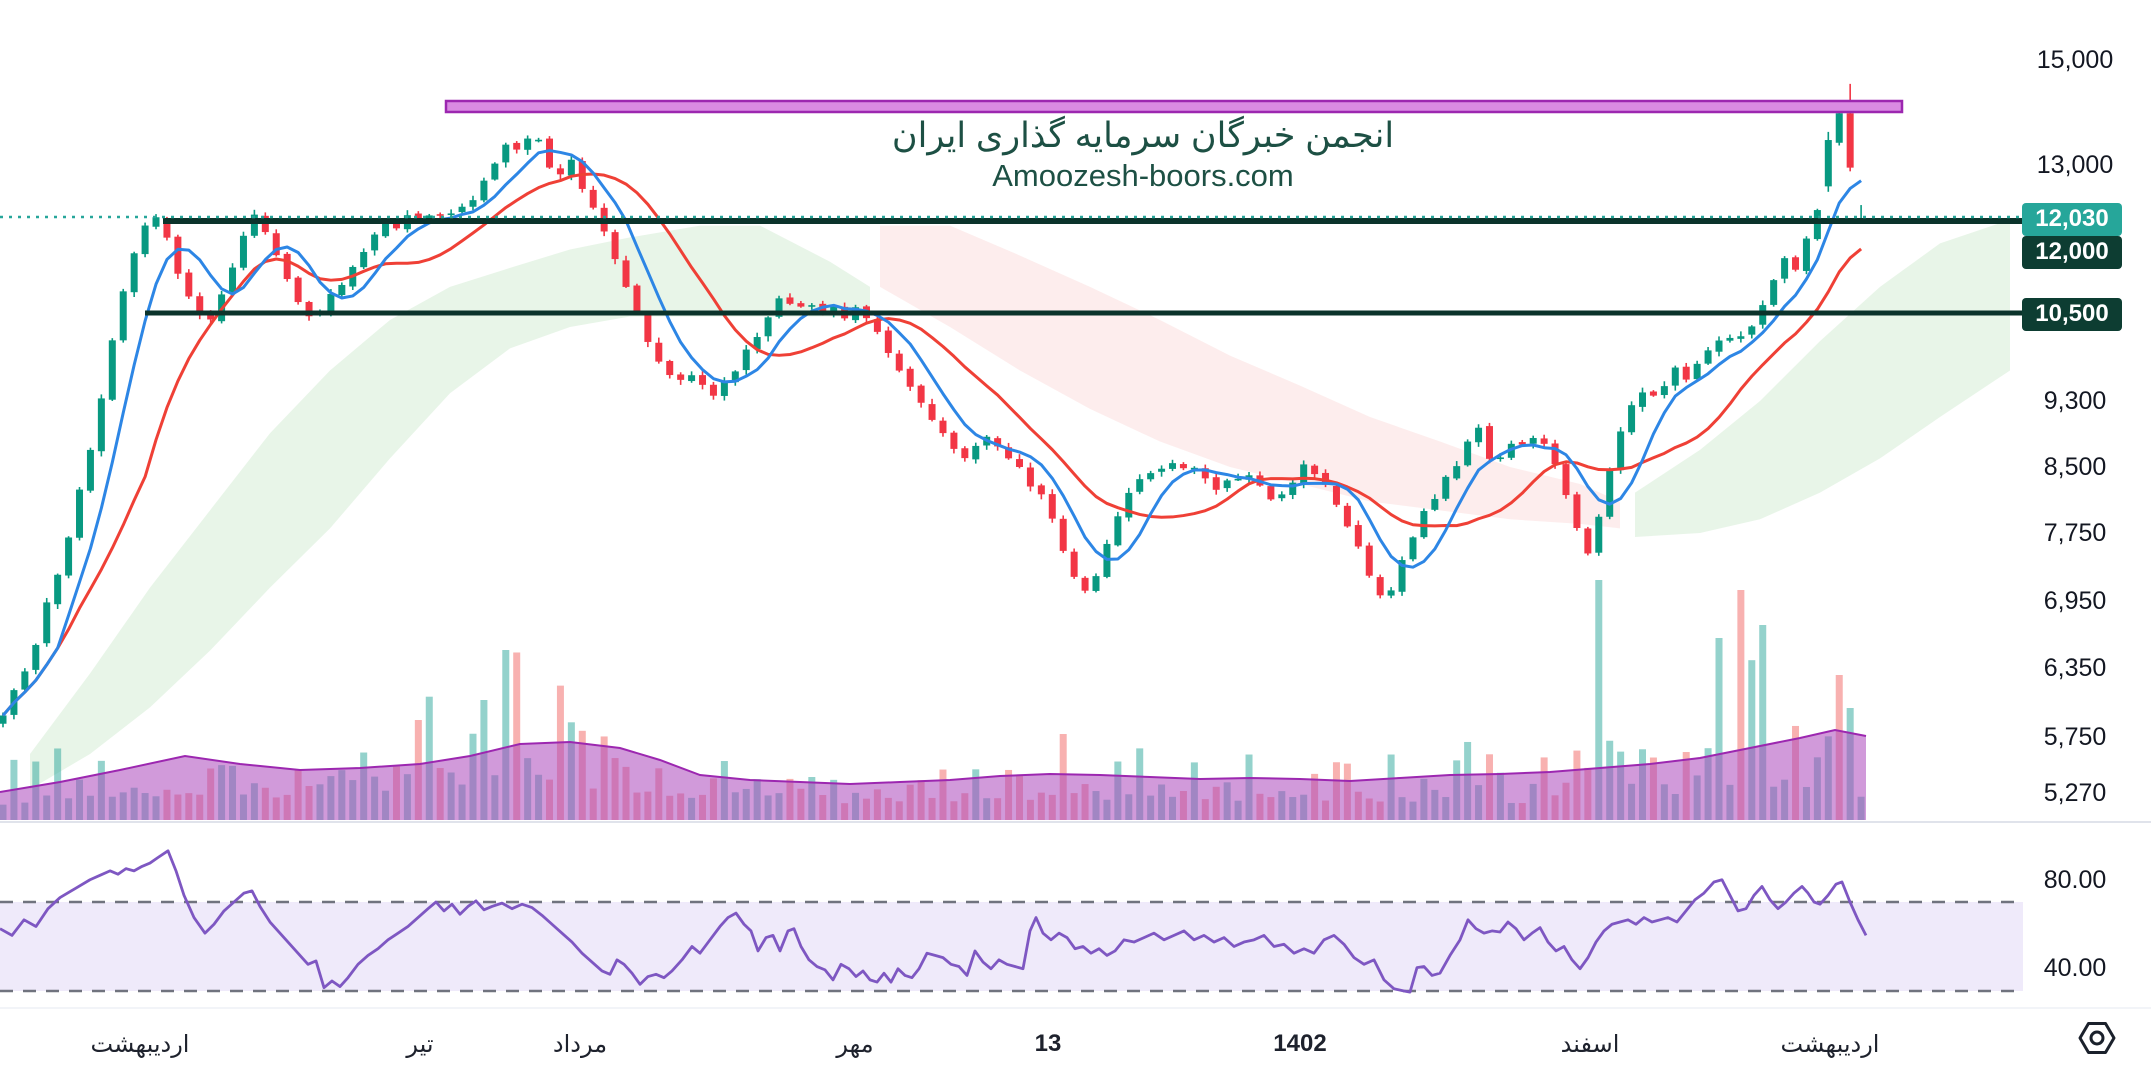 Image resolution: width=2151 pixels, height=1067 pixels. What do you see at coordinates (2075, 533) in the screenshot?
I see `price-label: 7,750` at bounding box center [2075, 533].